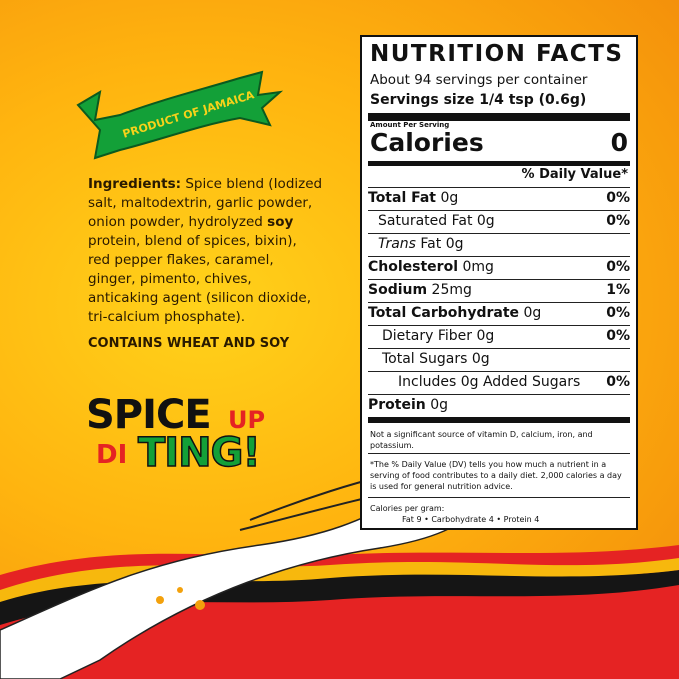 The width and height of the screenshot is (679, 679). I want to click on allergen: soy, so click(280, 222).